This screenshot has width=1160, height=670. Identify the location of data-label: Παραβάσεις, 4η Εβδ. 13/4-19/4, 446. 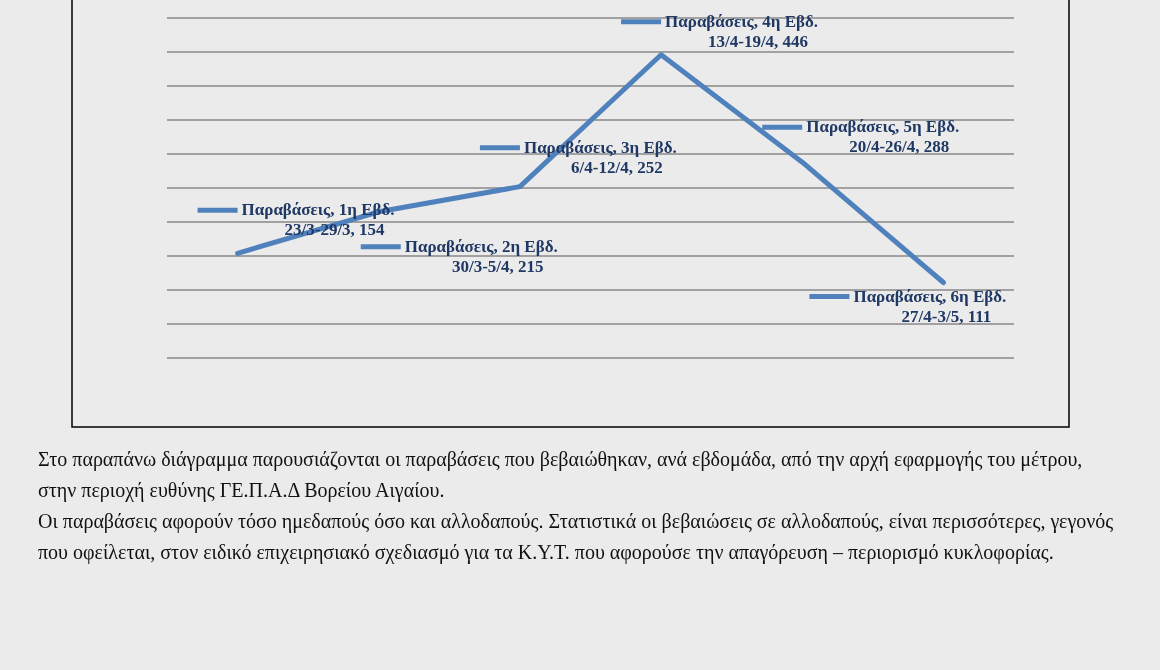
(742, 31).